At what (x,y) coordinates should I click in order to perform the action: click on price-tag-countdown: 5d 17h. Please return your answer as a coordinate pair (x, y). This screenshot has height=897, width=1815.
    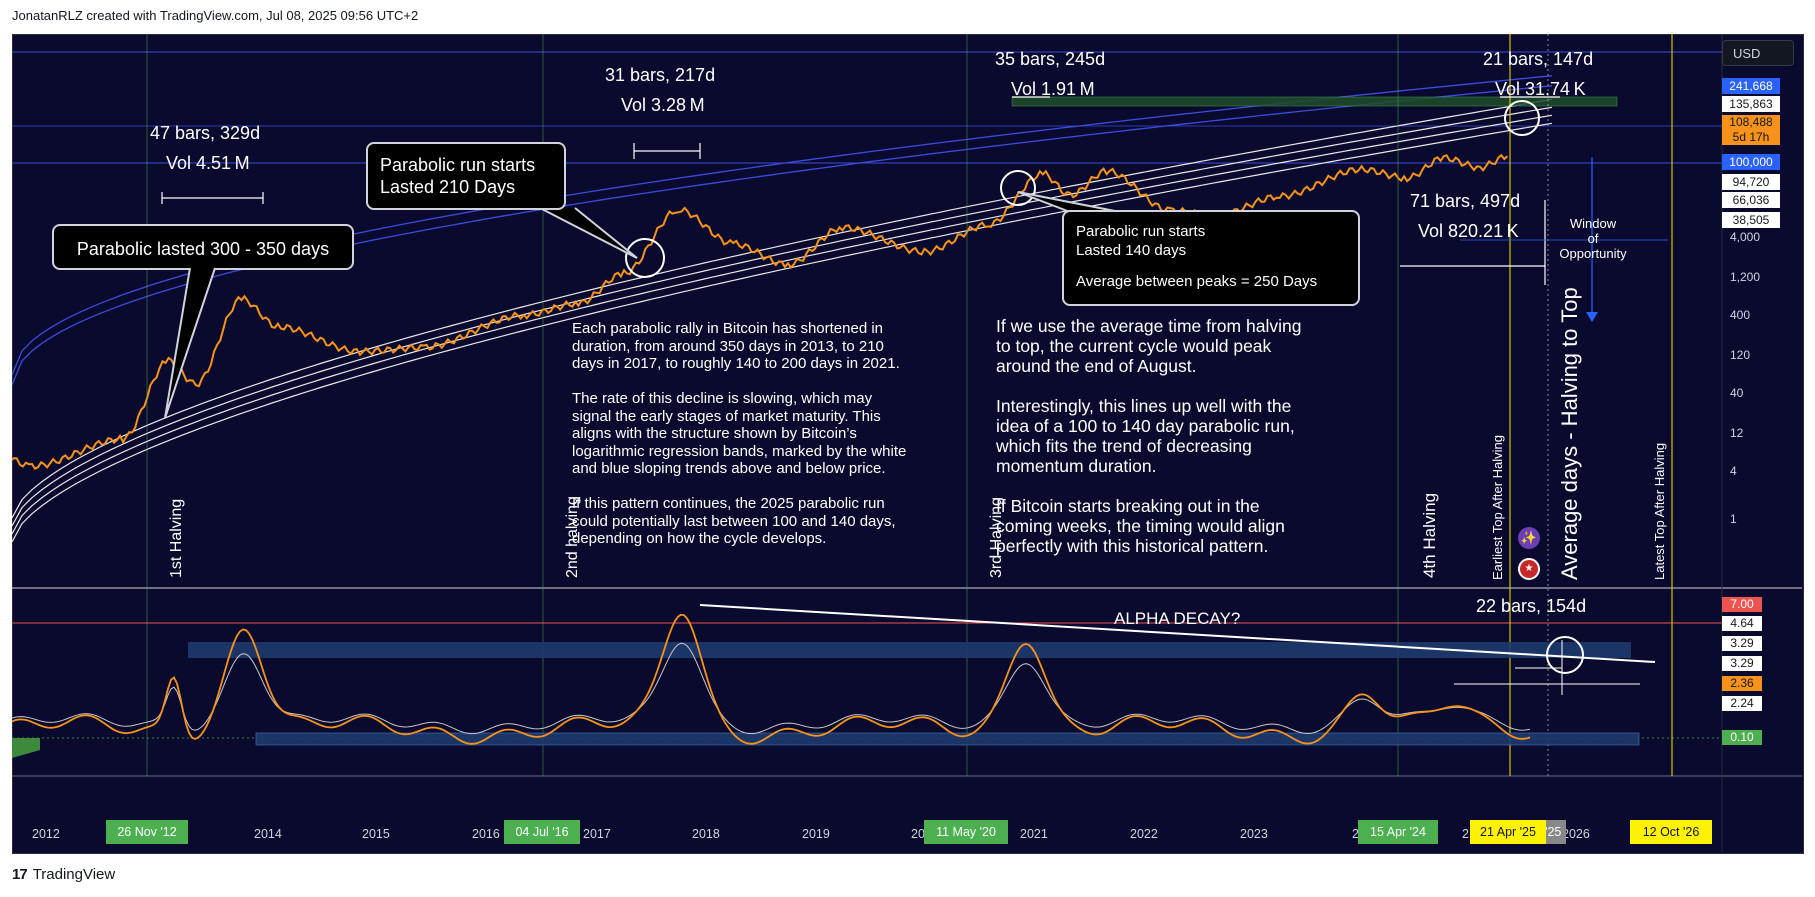
    Looking at the image, I should click on (1751, 137).